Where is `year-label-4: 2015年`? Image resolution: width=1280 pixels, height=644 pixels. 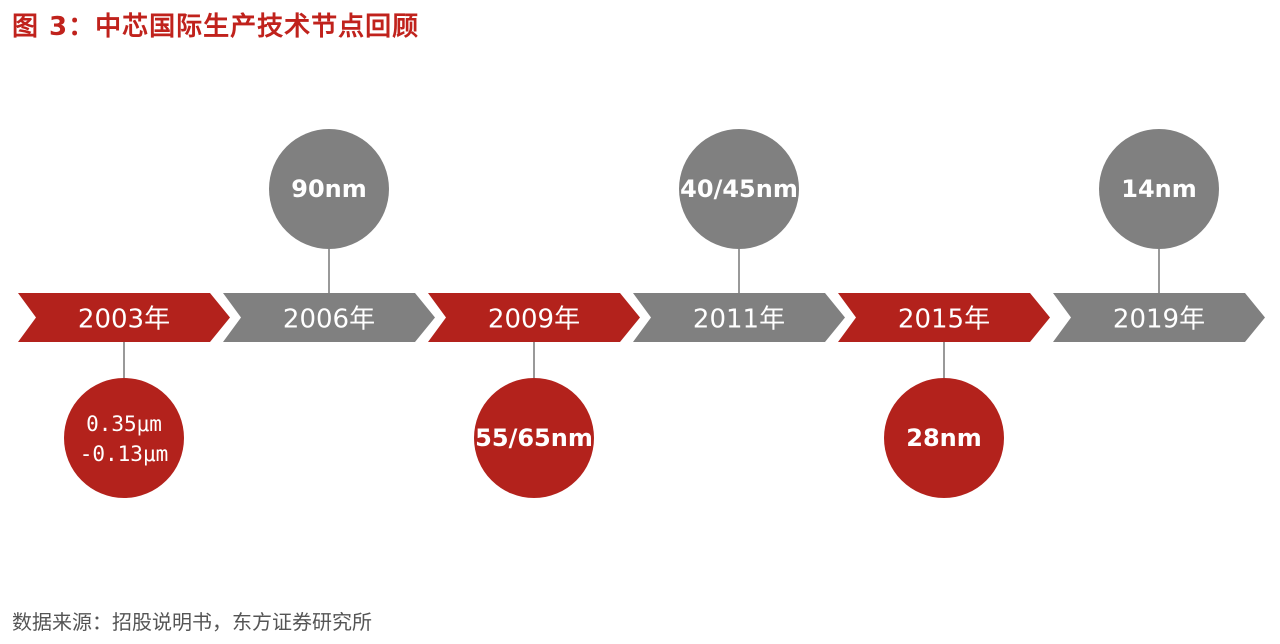 year-label-4: 2015年 is located at coordinates (944, 320).